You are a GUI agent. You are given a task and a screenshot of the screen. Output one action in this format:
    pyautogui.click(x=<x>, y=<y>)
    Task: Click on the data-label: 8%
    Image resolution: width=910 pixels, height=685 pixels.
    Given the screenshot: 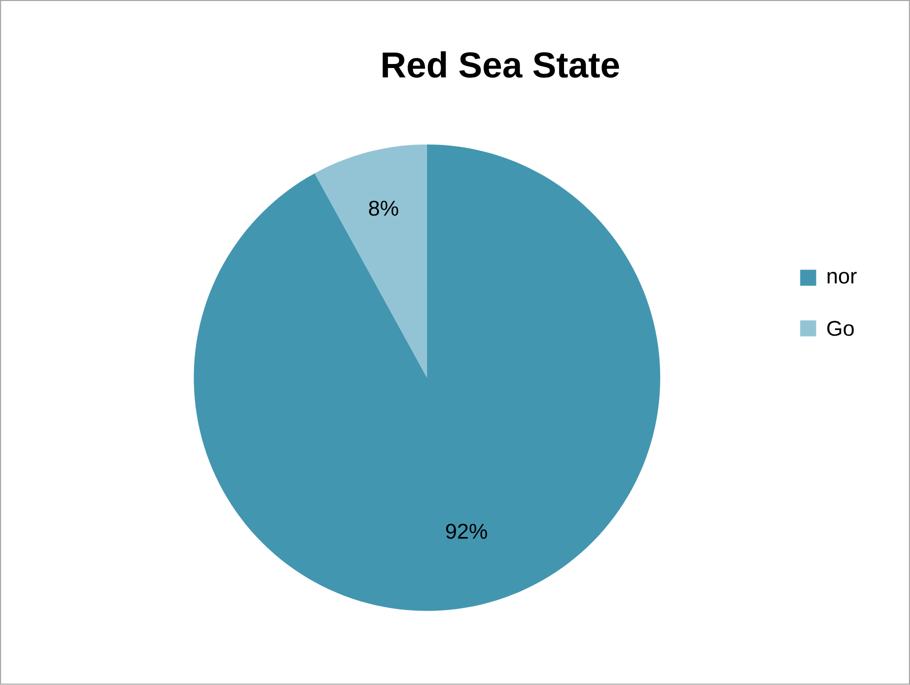 What is the action you would take?
    pyautogui.click(x=383, y=208)
    